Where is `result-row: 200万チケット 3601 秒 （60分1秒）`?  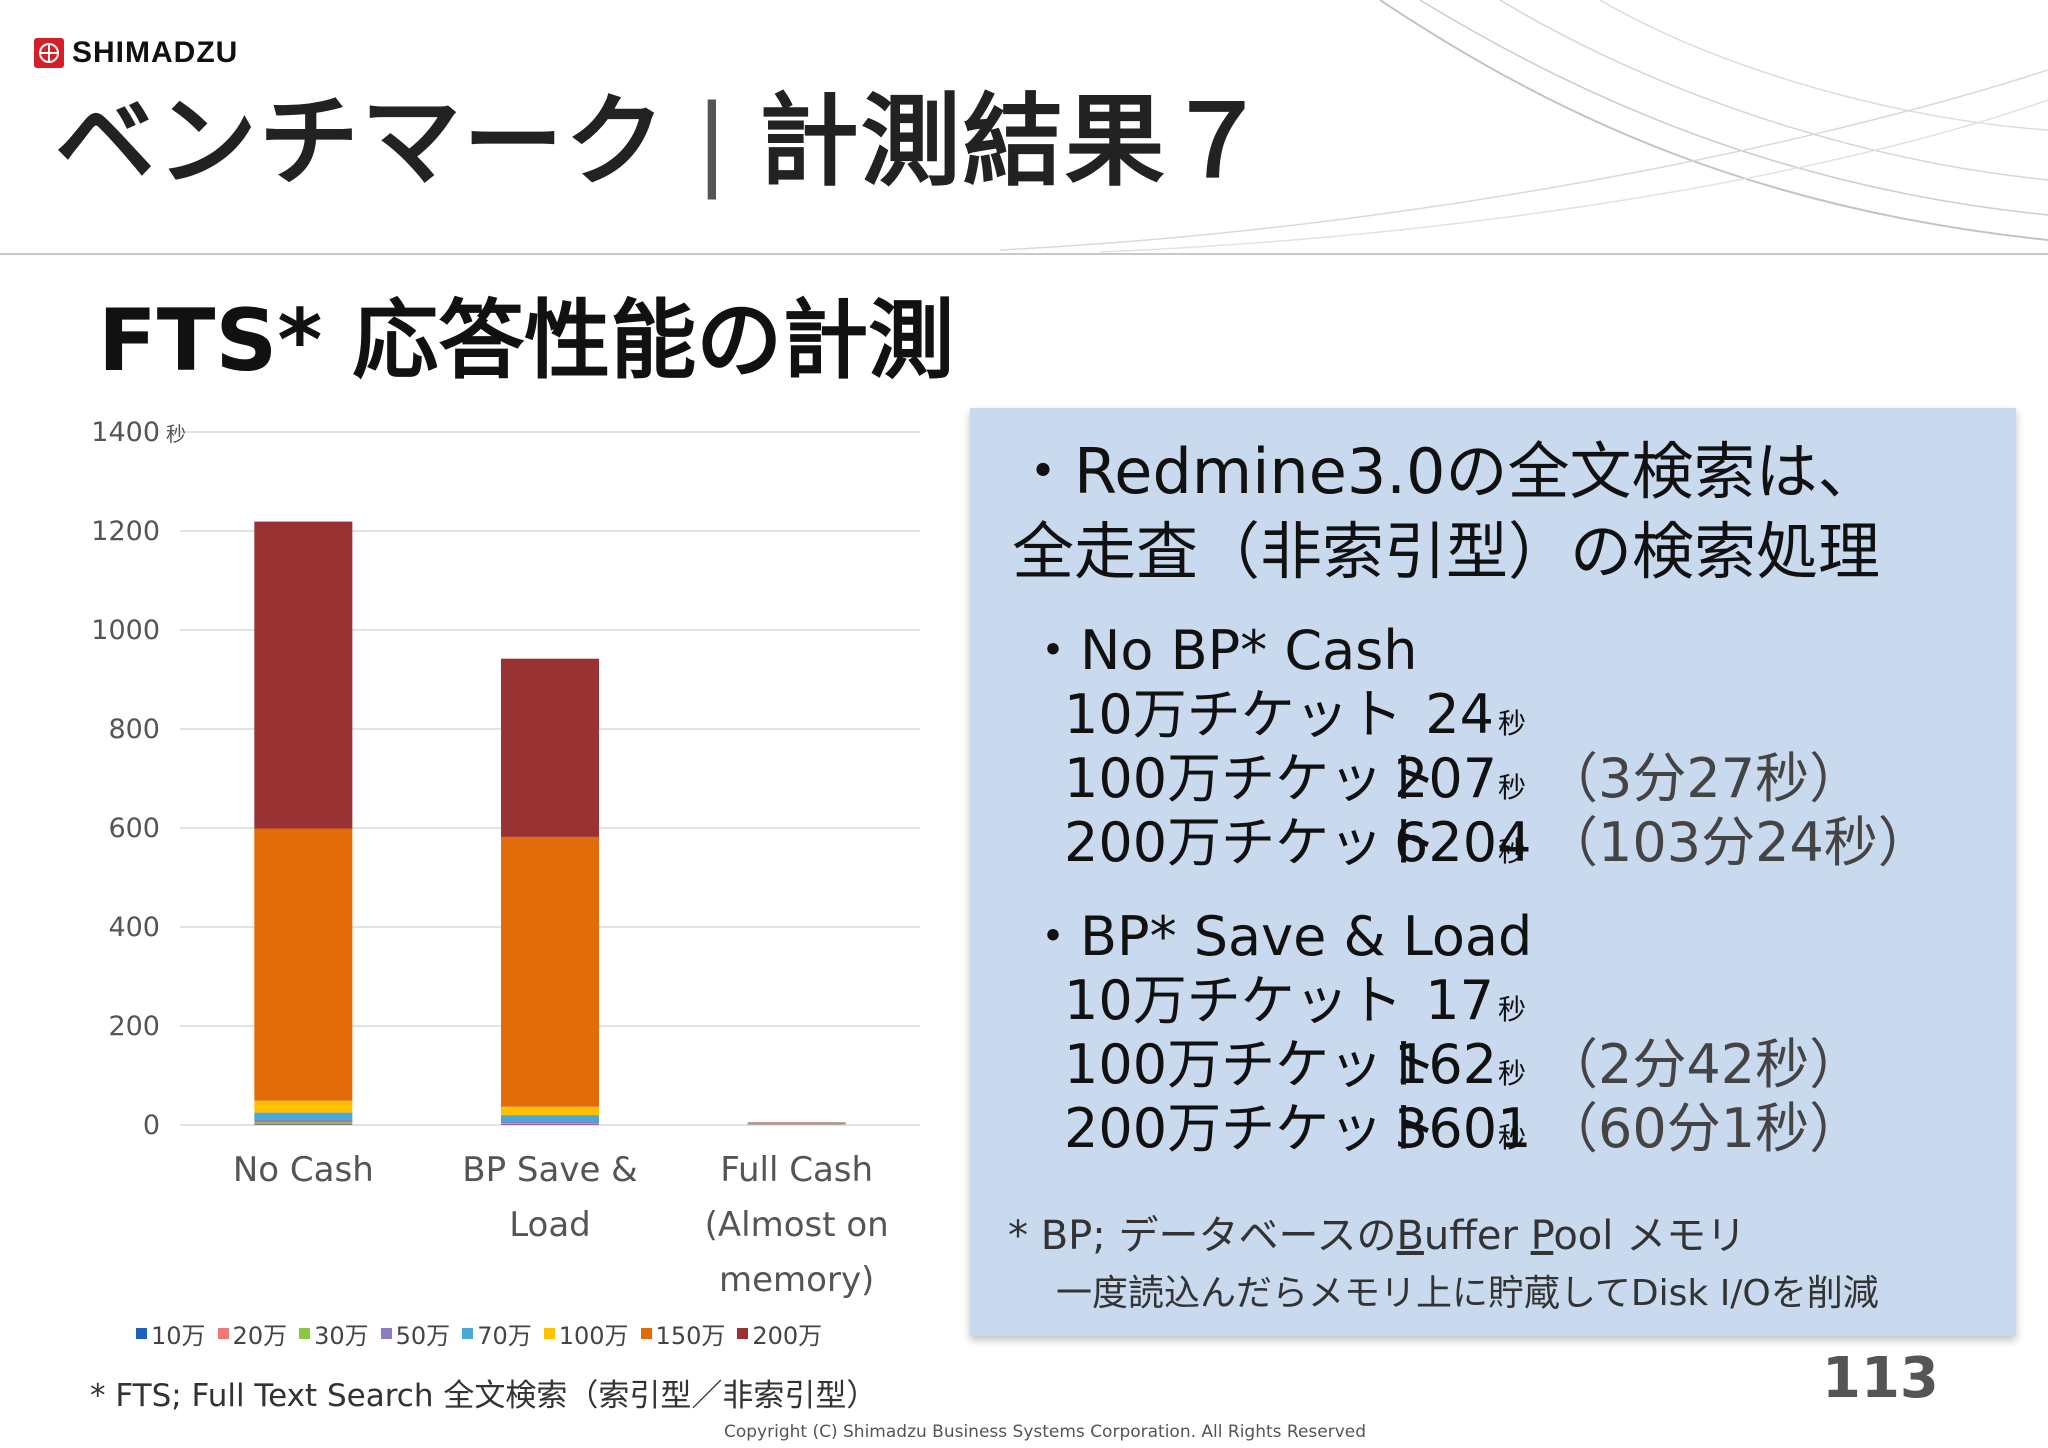
result-row: 200万チケット 3601 秒 （60分1秒） is located at coordinates (1463, 1129).